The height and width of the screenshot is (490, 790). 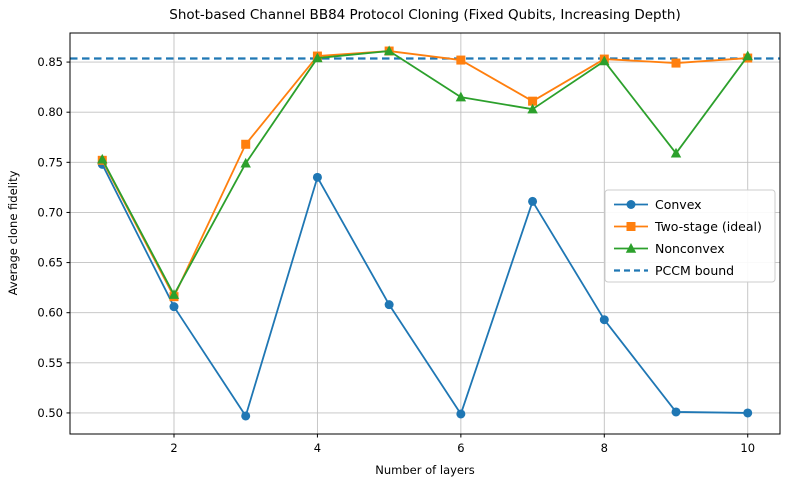 I want to click on y-tick-label: 0.60, so click(x=50, y=313).